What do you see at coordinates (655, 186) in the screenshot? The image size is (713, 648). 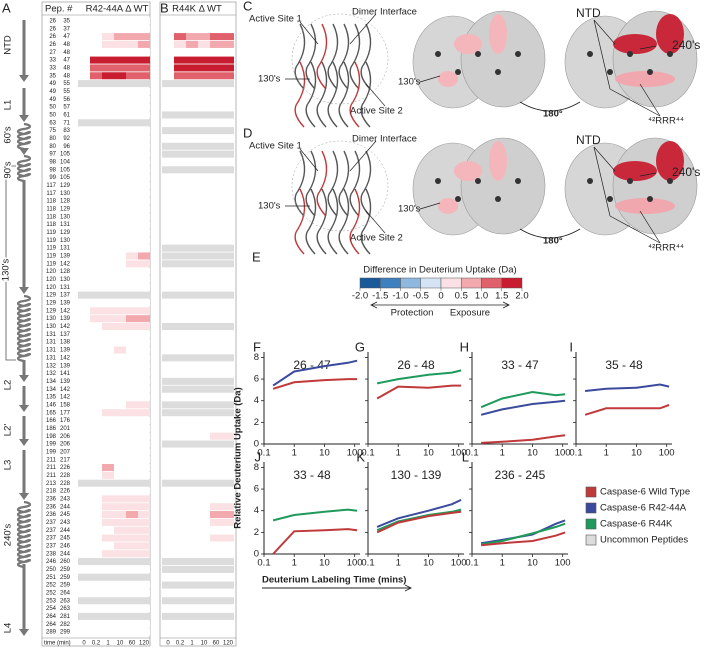 I see `surface` at bounding box center [655, 186].